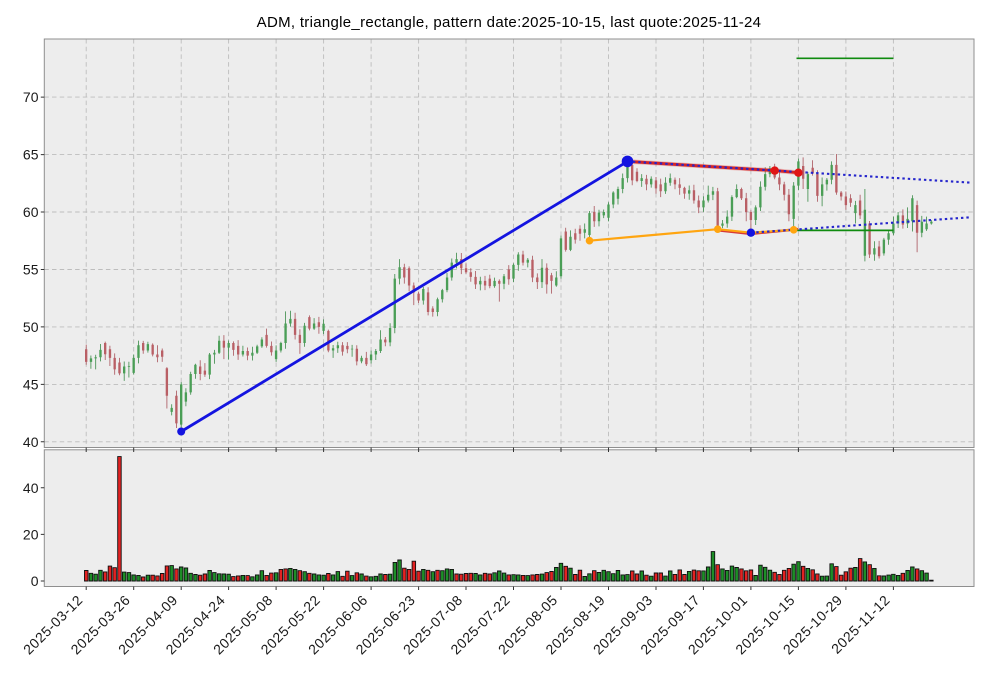  What do you see at coordinates (31, 97) in the screenshot?
I see `svg-text: 70` at bounding box center [31, 97].